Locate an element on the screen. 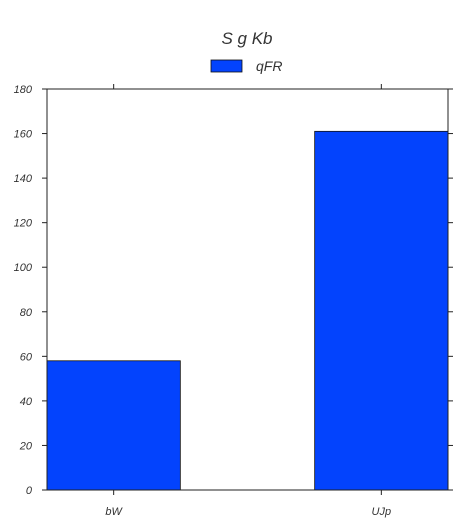 This screenshot has height=528, width=462. legend-label: qFR is located at coordinates (269, 66).